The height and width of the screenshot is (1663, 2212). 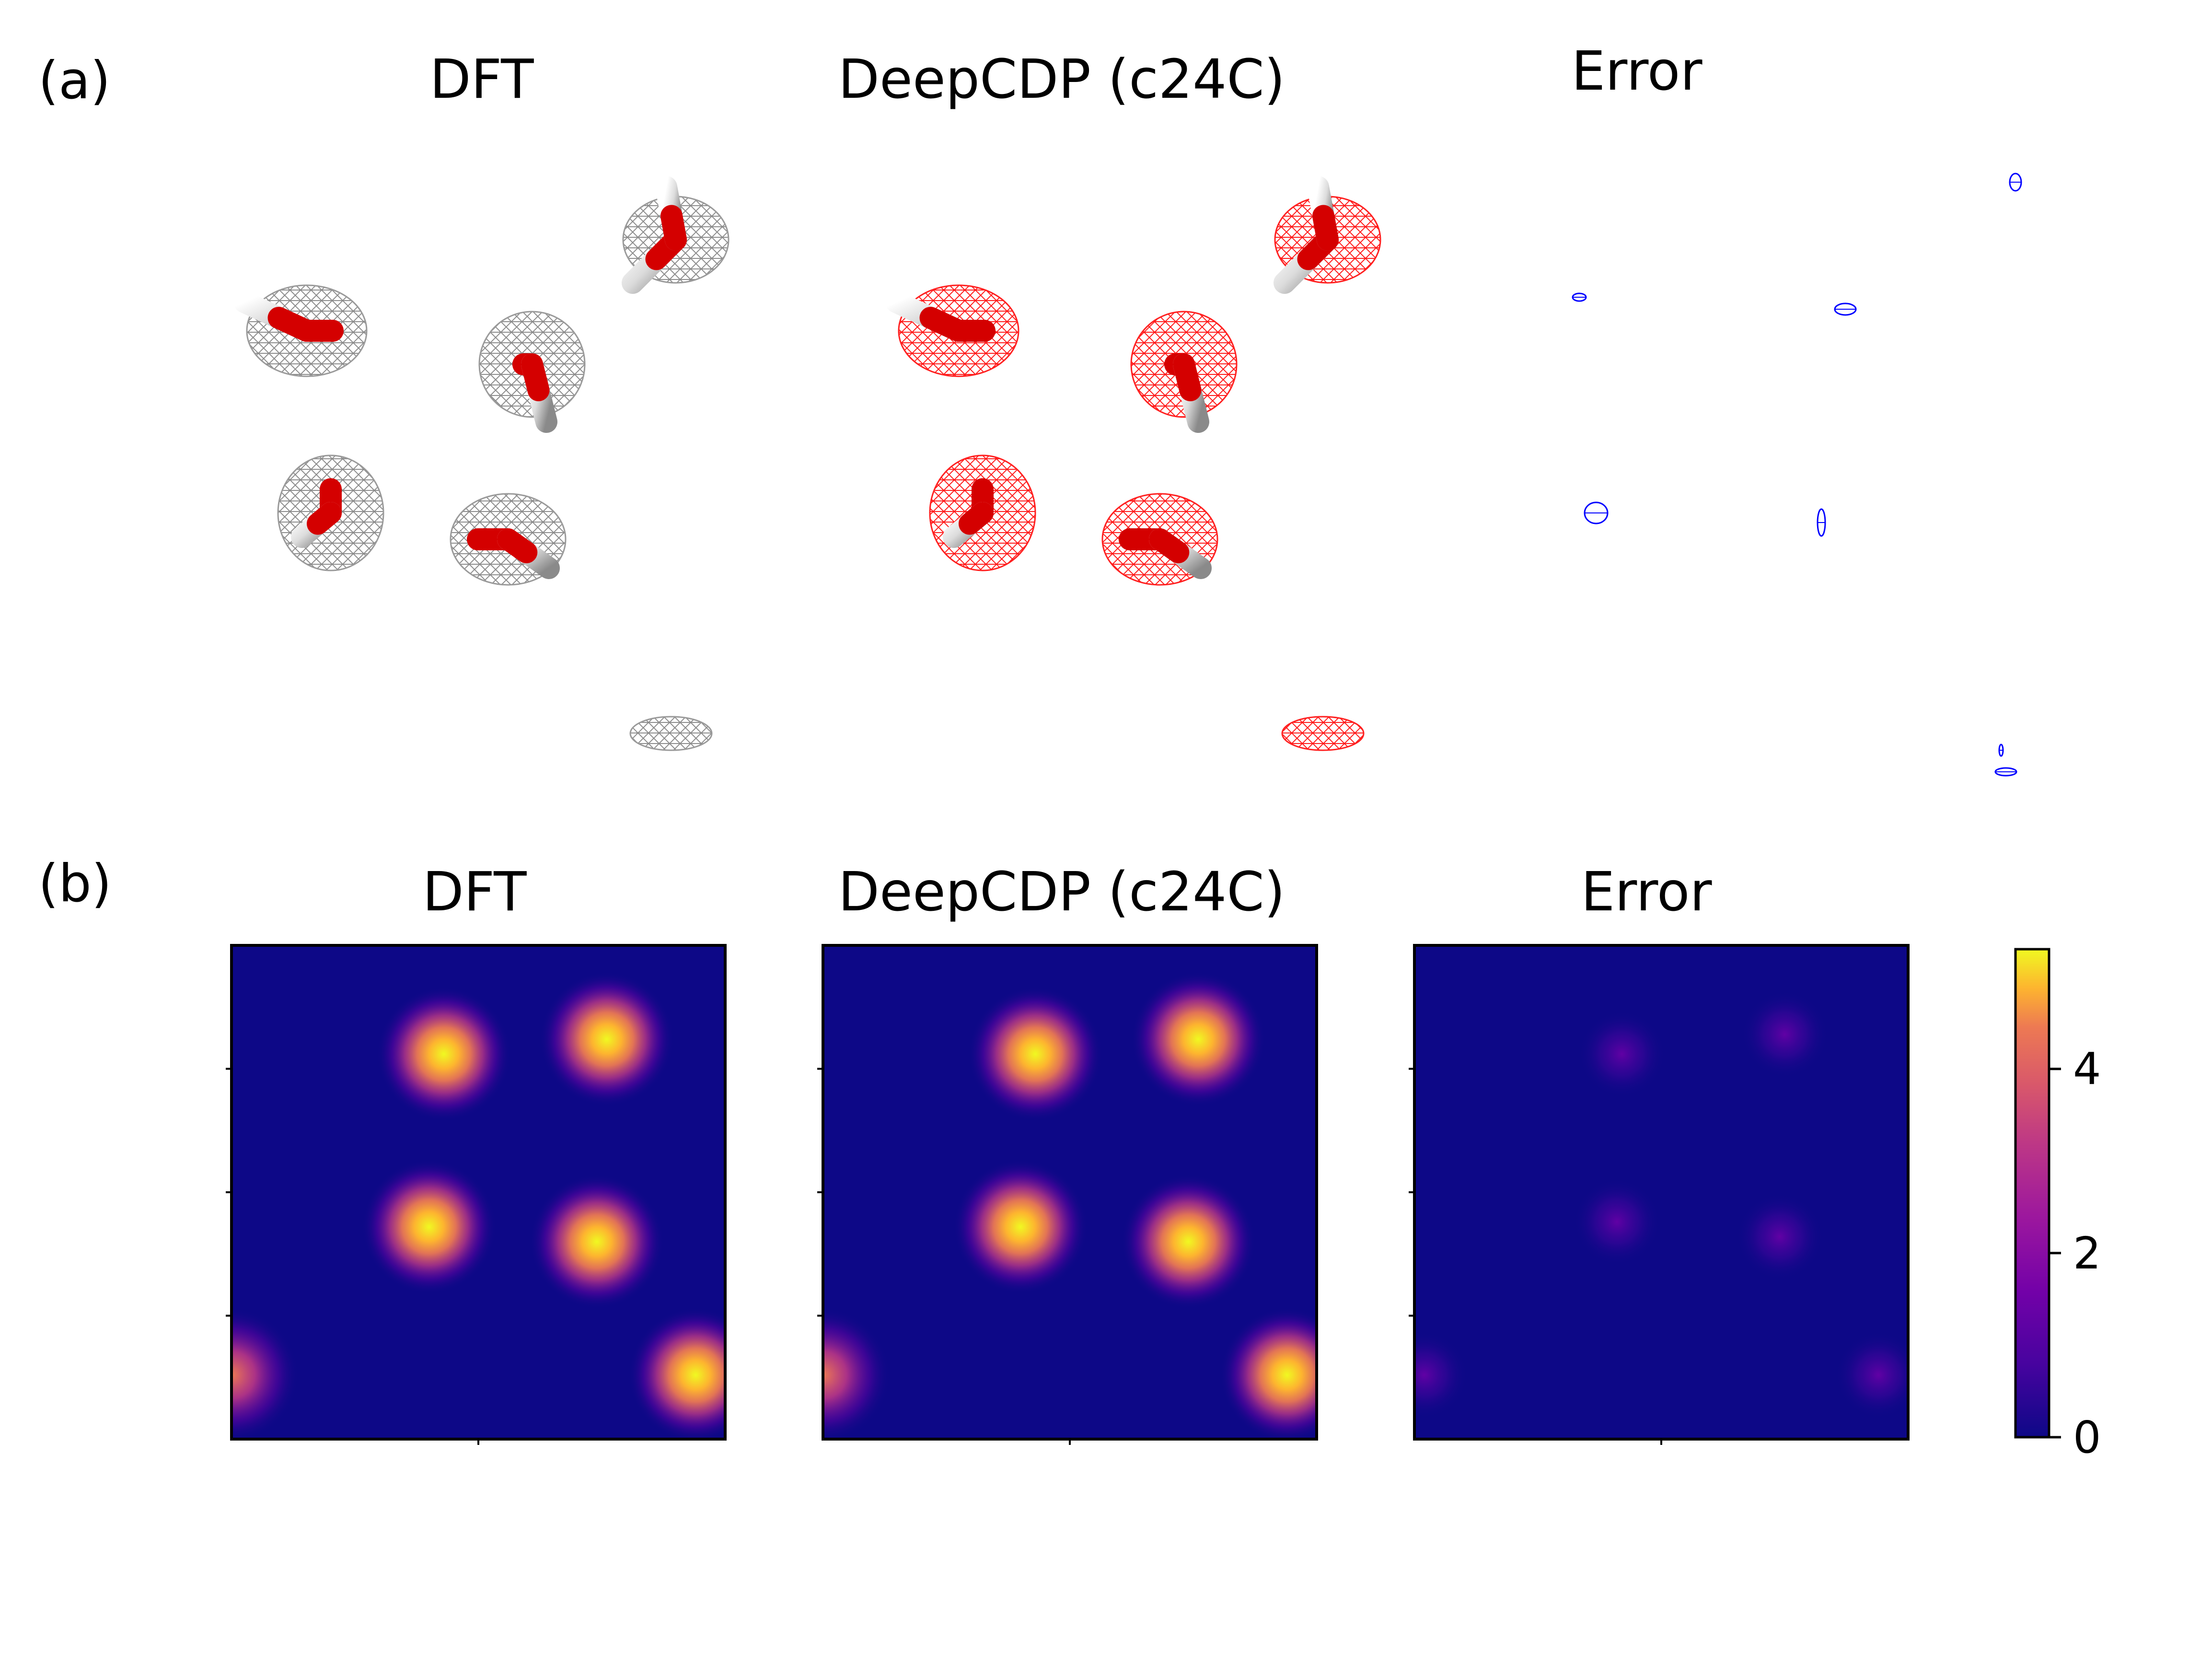 What do you see at coordinates (1797, 475) in the screenshot?
I see `error-density-mesh` at bounding box center [1797, 475].